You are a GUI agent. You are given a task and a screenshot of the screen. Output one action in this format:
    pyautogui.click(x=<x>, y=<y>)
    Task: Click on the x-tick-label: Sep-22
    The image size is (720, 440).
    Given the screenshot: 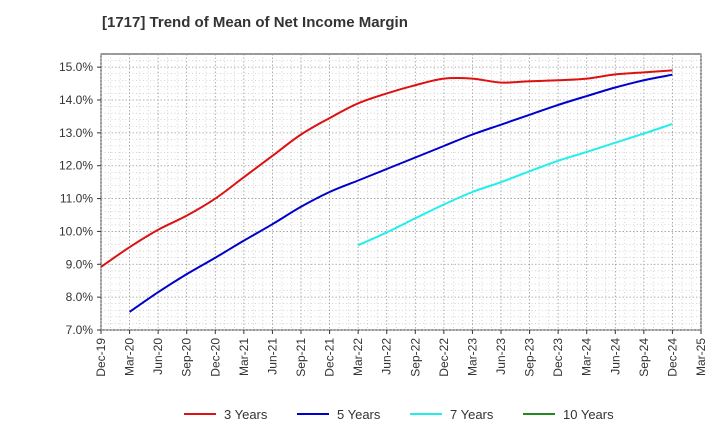 What is the action you would take?
    pyautogui.click(x=415, y=357)
    